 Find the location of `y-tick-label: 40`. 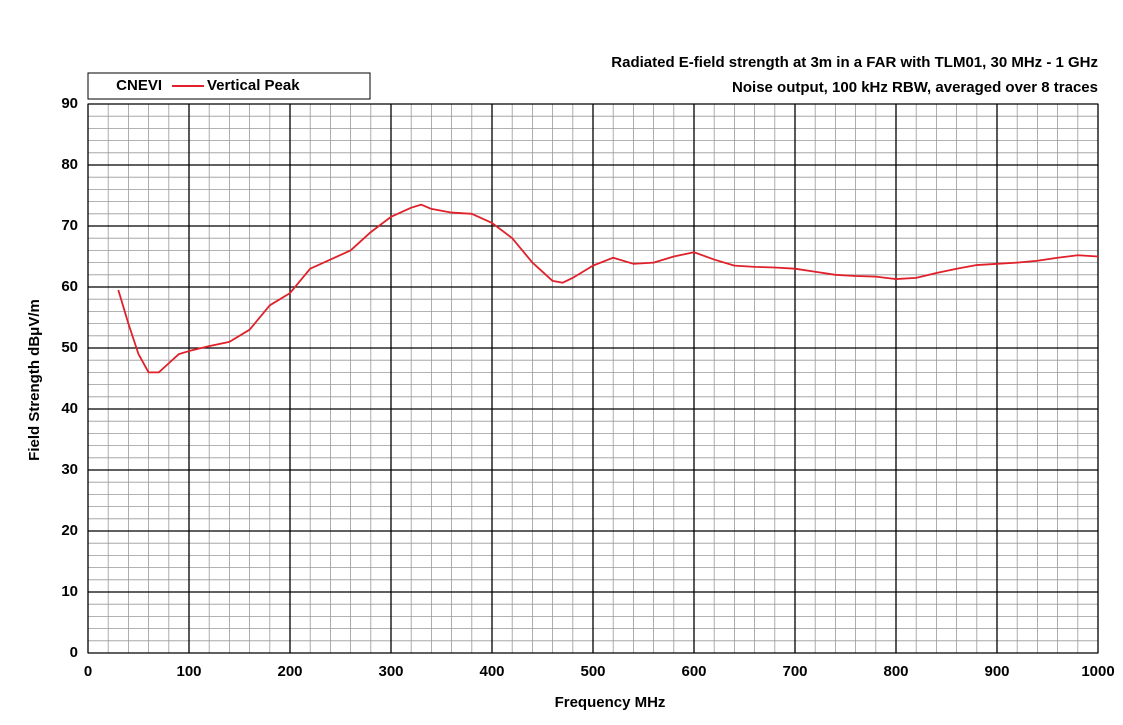

y-tick-label: 40 is located at coordinates (69, 408).